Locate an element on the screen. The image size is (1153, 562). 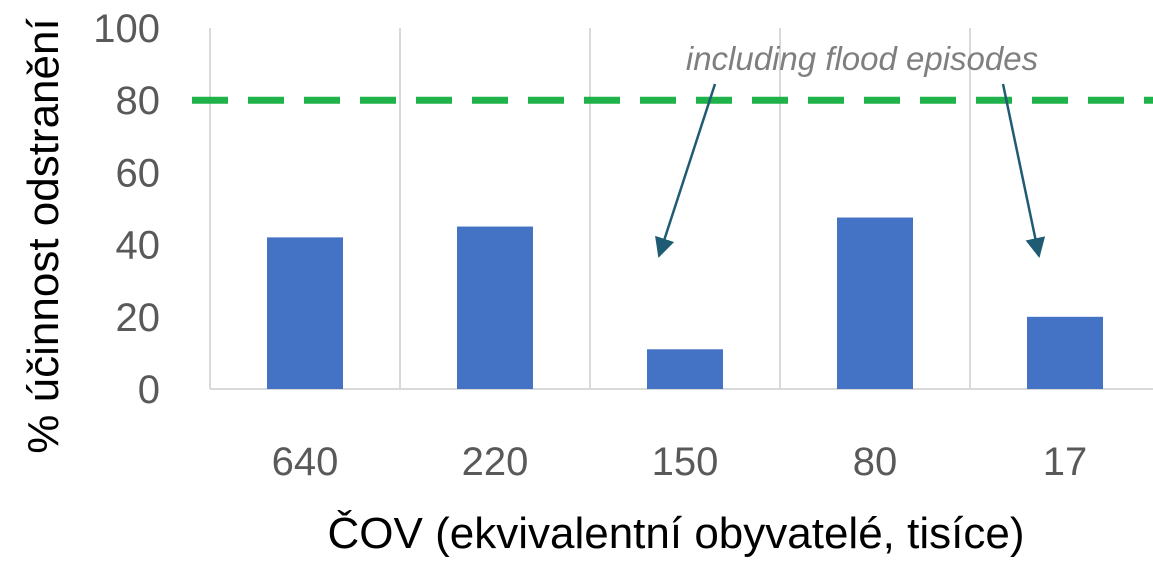
y-tick-label: 0 is located at coordinates (149, 390).